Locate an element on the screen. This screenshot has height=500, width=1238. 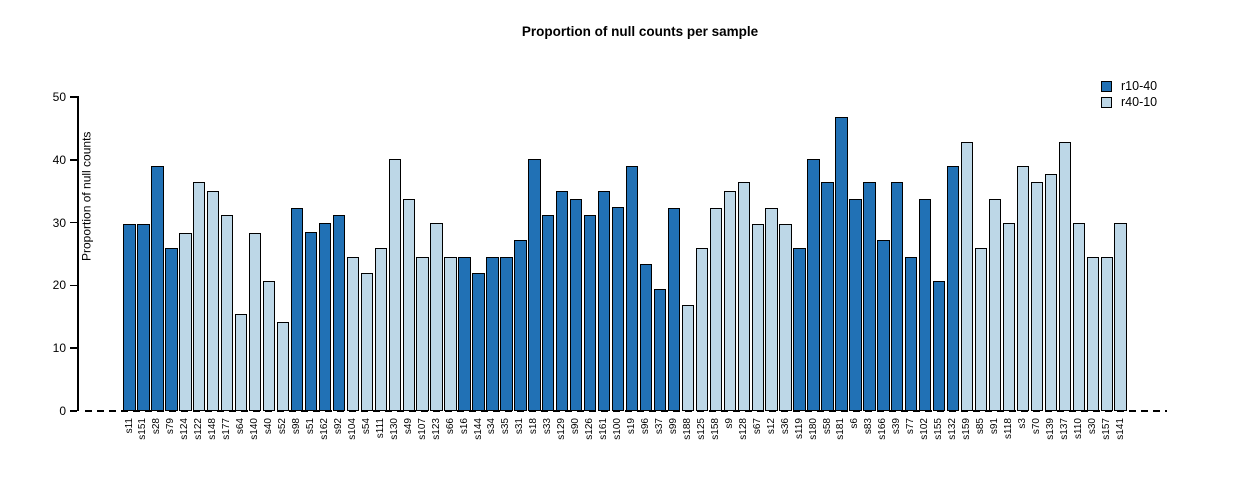
legend-item-r10-40: r10-40 is located at coordinates (1129, 86).